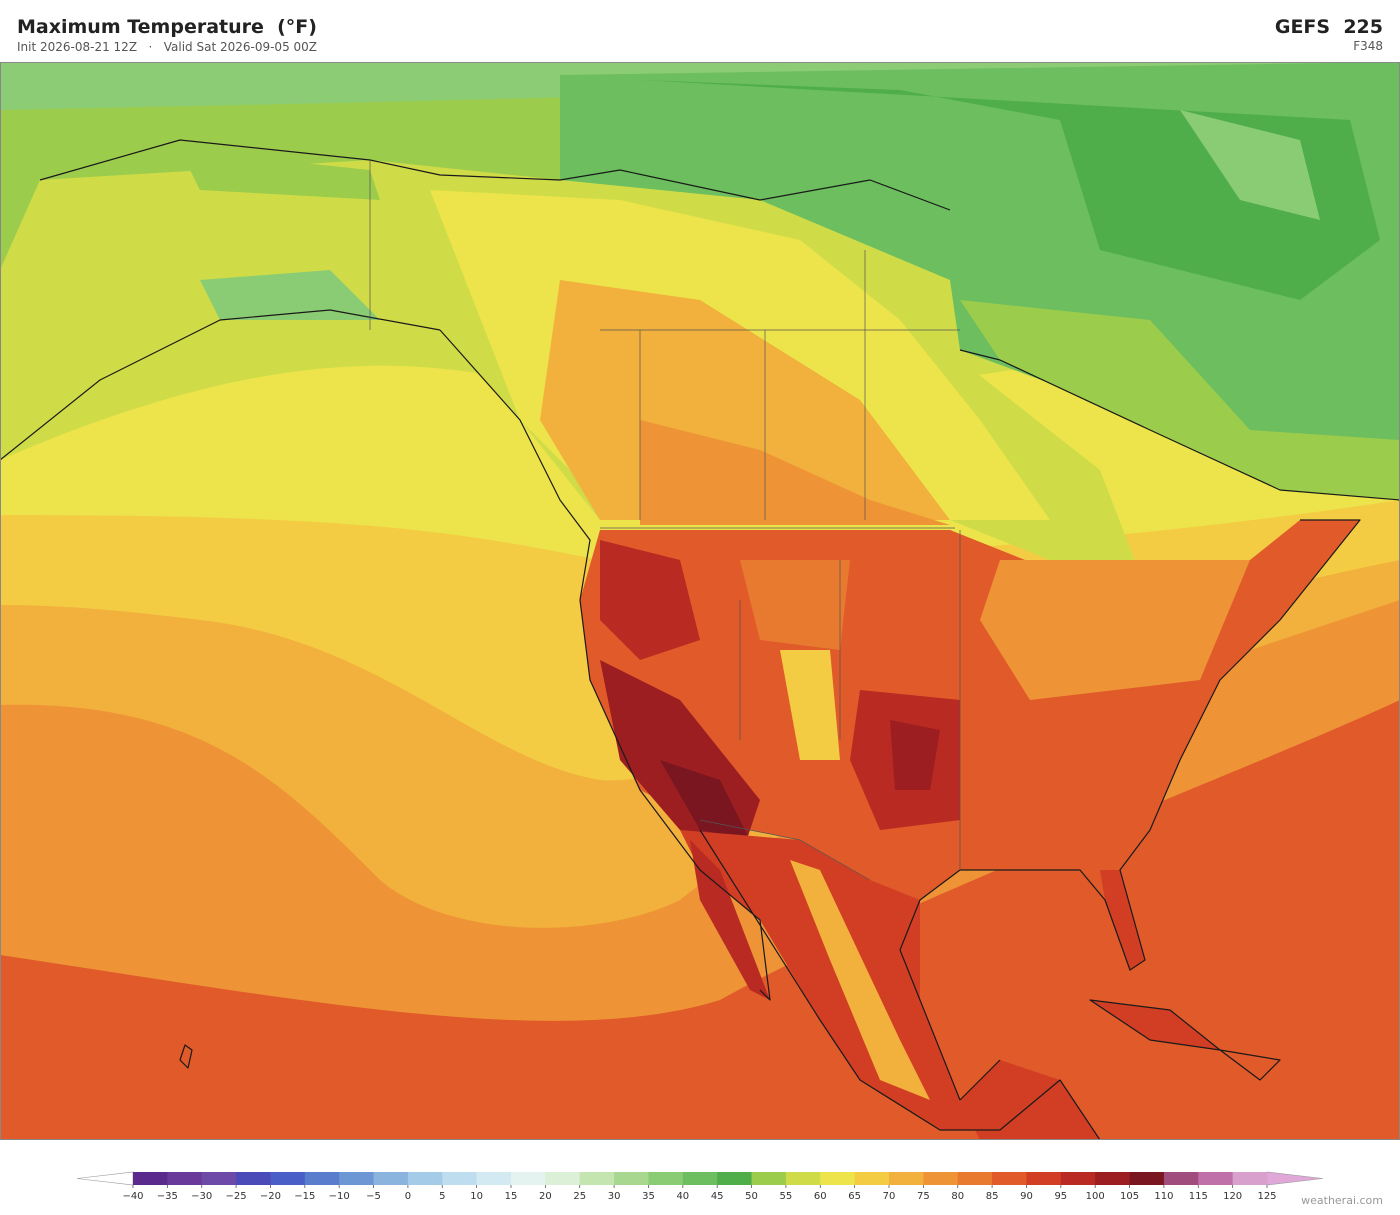 The height and width of the screenshot is (1215, 1400). What do you see at coordinates (201, 1196) in the screenshot?
I see `colorbar-tick-label: −30` at bounding box center [201, 1196].